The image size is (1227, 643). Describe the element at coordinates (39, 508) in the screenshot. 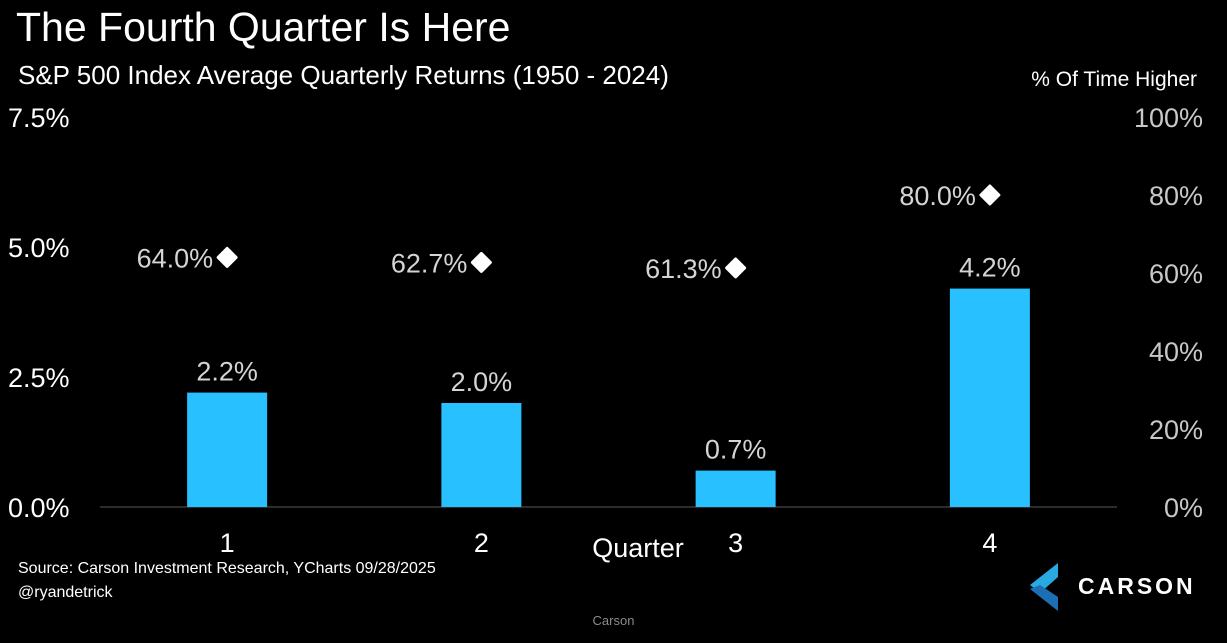

I see `left-axis-tick-label: 0.0%` at that location.